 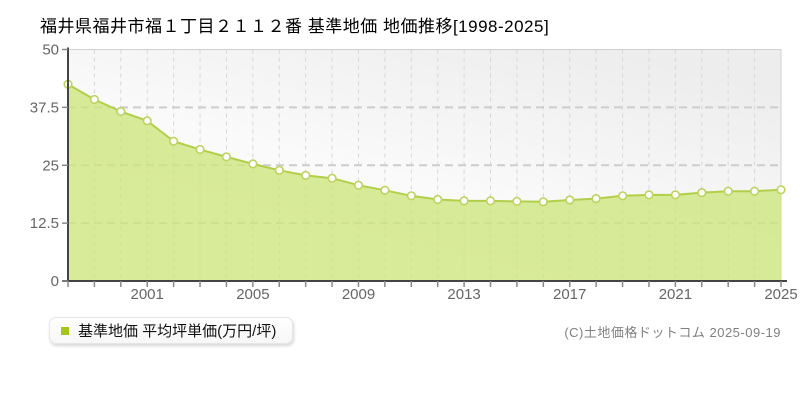 What do you see at coordinates (672, 332) in the screenshot?
I see `copyright-text: (C)土地価格ドットコム 2025-09-19` at bounding box center [672, 332].